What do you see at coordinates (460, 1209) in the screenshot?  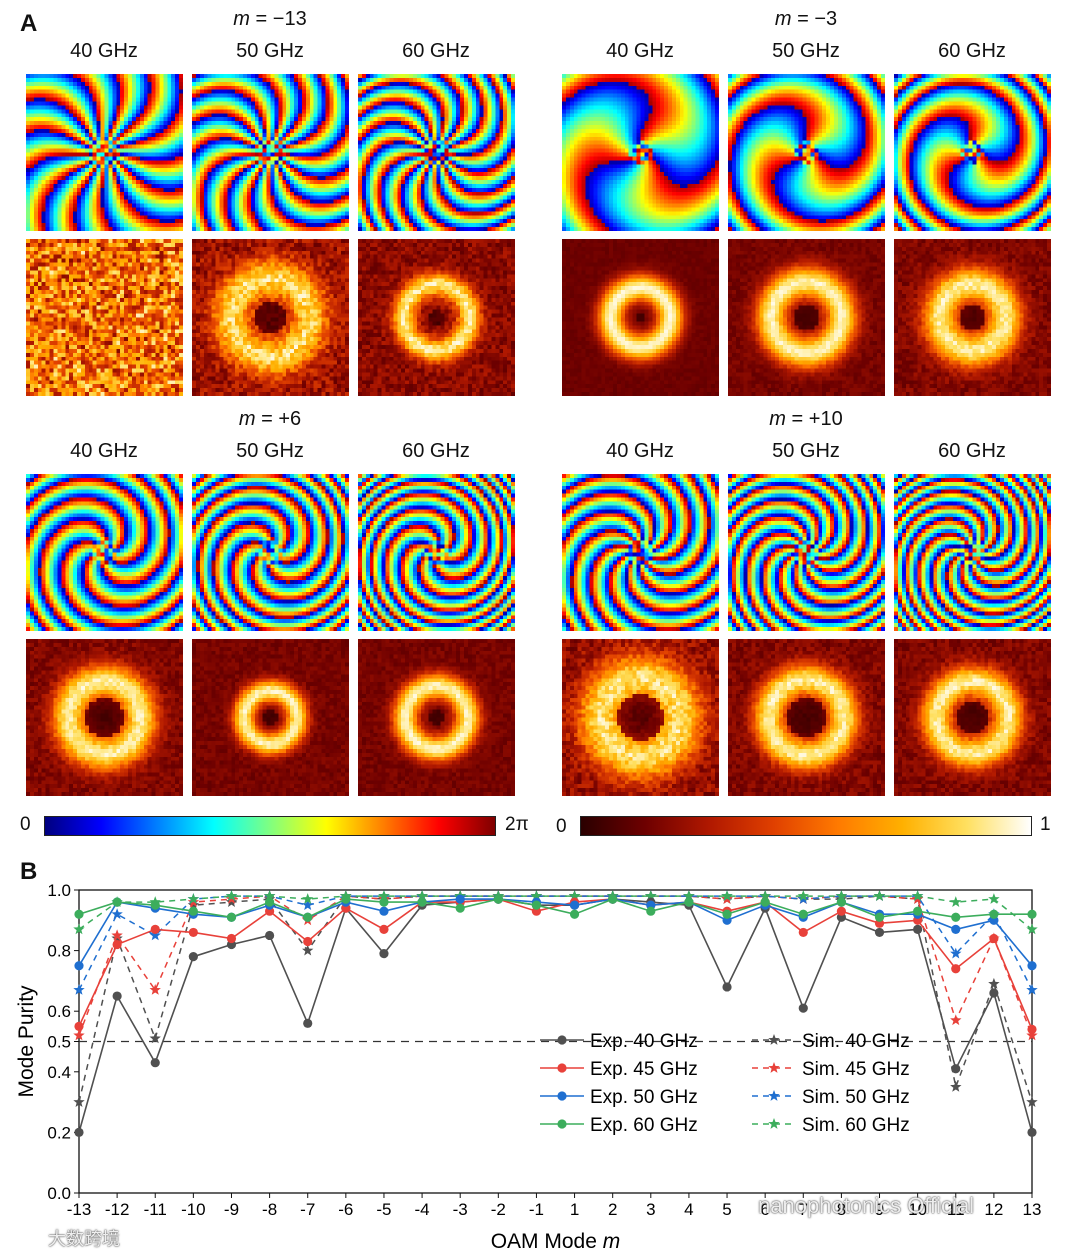 I see `x-tick-label: -3` at bounding box center [460, 1209].